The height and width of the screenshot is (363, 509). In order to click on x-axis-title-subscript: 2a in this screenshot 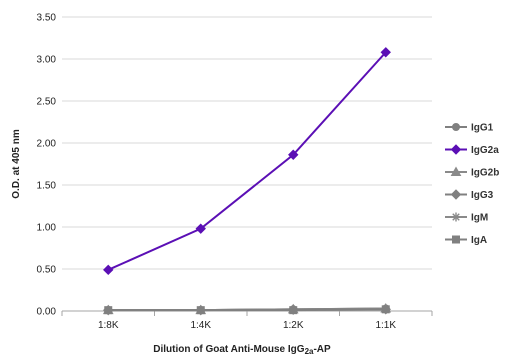, I will do `click(309, 351)`.